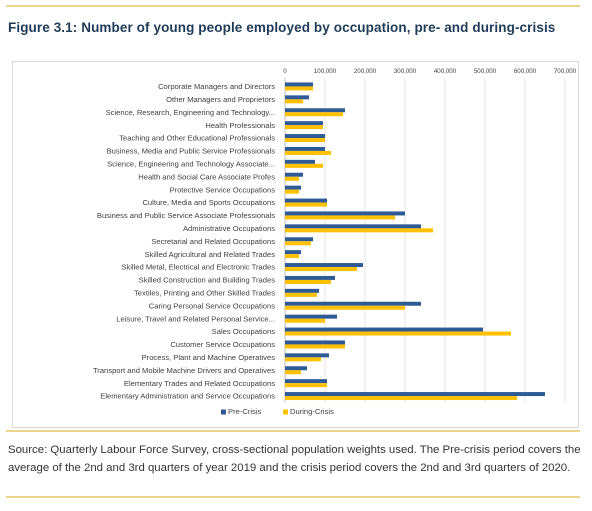  I want to click on category-label: Administrative Occupations, so click(229, 228).